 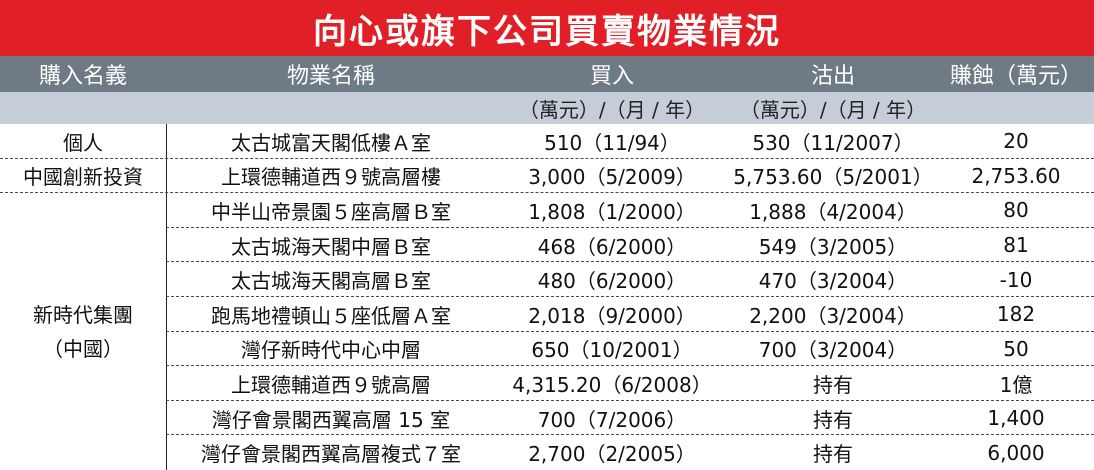 What do you see at coordinates (1015, 76) in the screenshot?
I see `header-profit: 賺蝕（萬元）` at bounding box center [1015, 76].